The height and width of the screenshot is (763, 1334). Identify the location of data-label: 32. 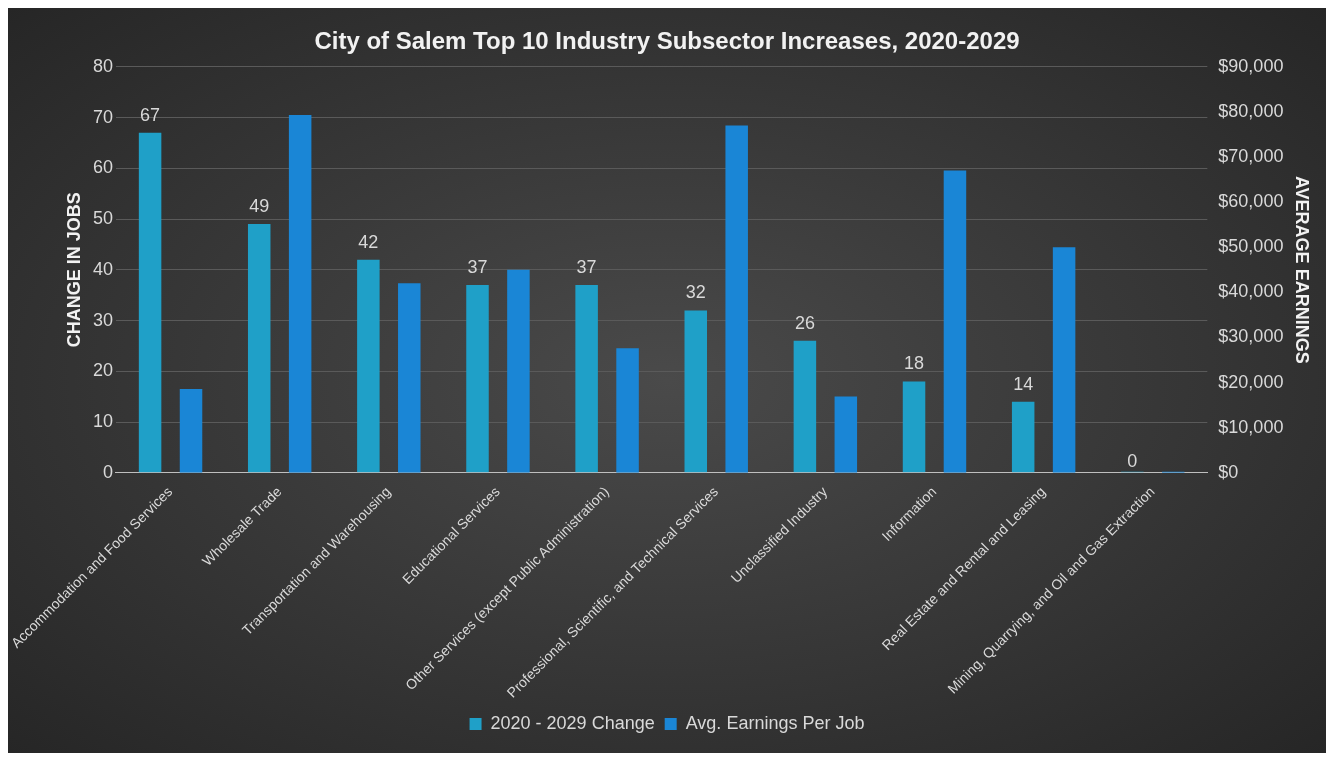
(695, 292).